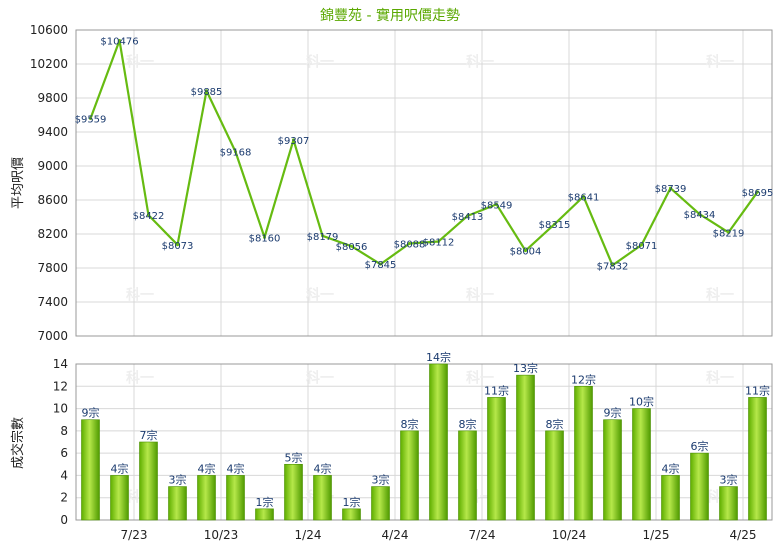 The image size is (780, 550). Describe the element at coordinates (60, 409) in the screenshot. I see `y-tick-label: 10` at that location.